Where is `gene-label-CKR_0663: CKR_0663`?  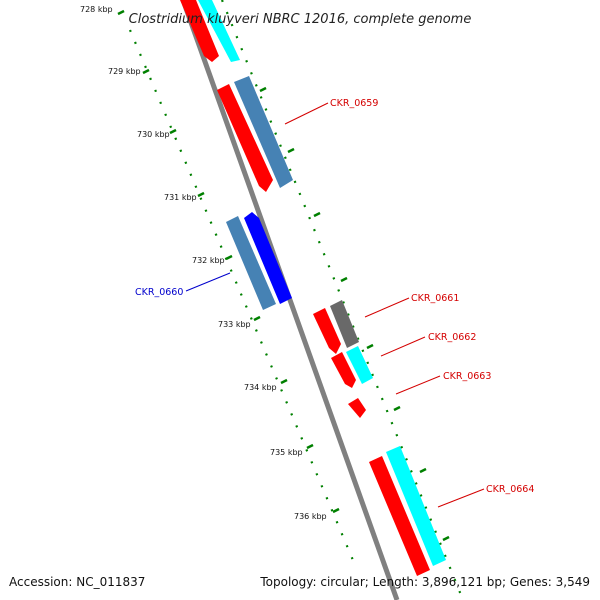 gene-label-CKR_0663: CKR_0663 is located at coordinates (467, 376).